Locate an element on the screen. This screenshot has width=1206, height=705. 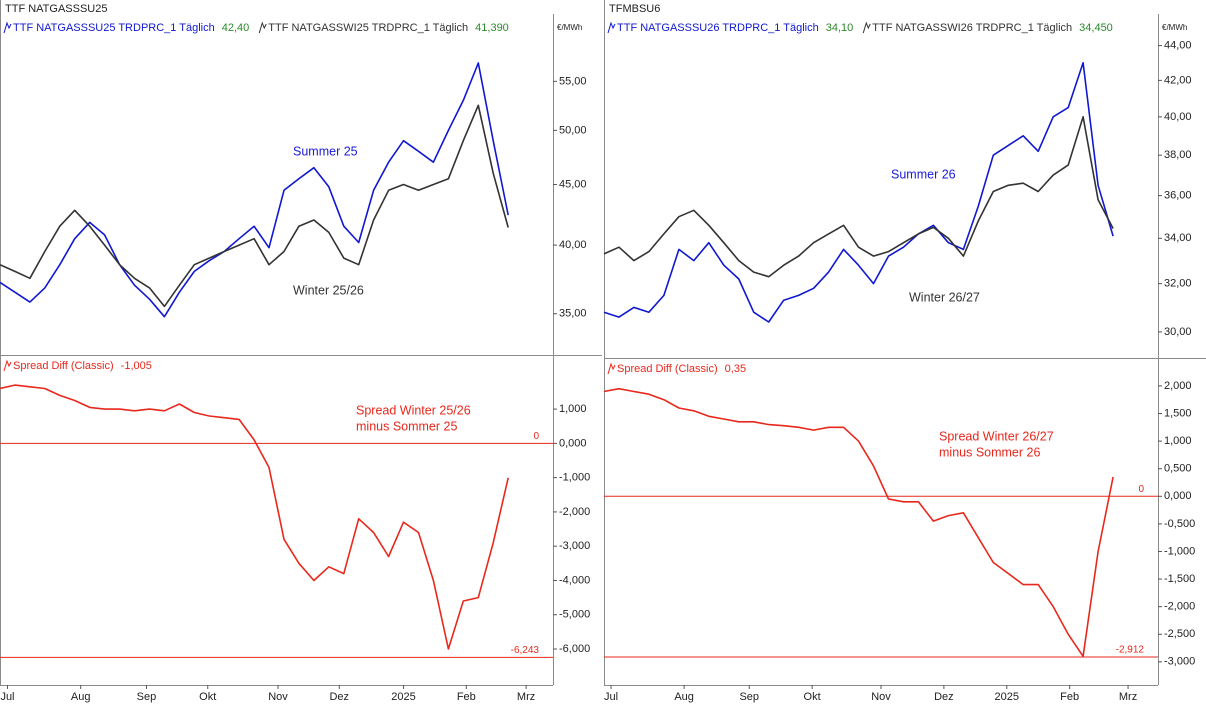
legend-value: 41,390 is located at coordinates (492, 28).